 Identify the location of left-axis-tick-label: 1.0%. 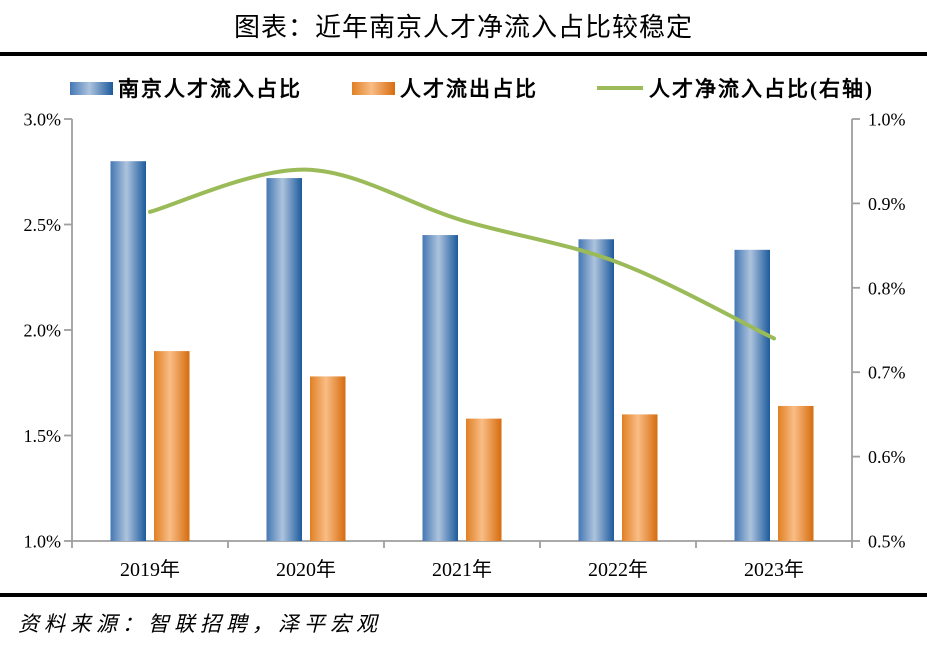
(43, 542).